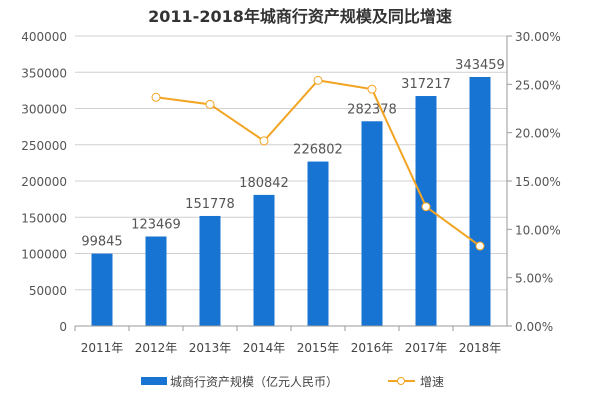 This screenshot has width=600, height=404. I want to click on legend: 城商行资产规模（亿元人民币） 增速, so click(292, 381).